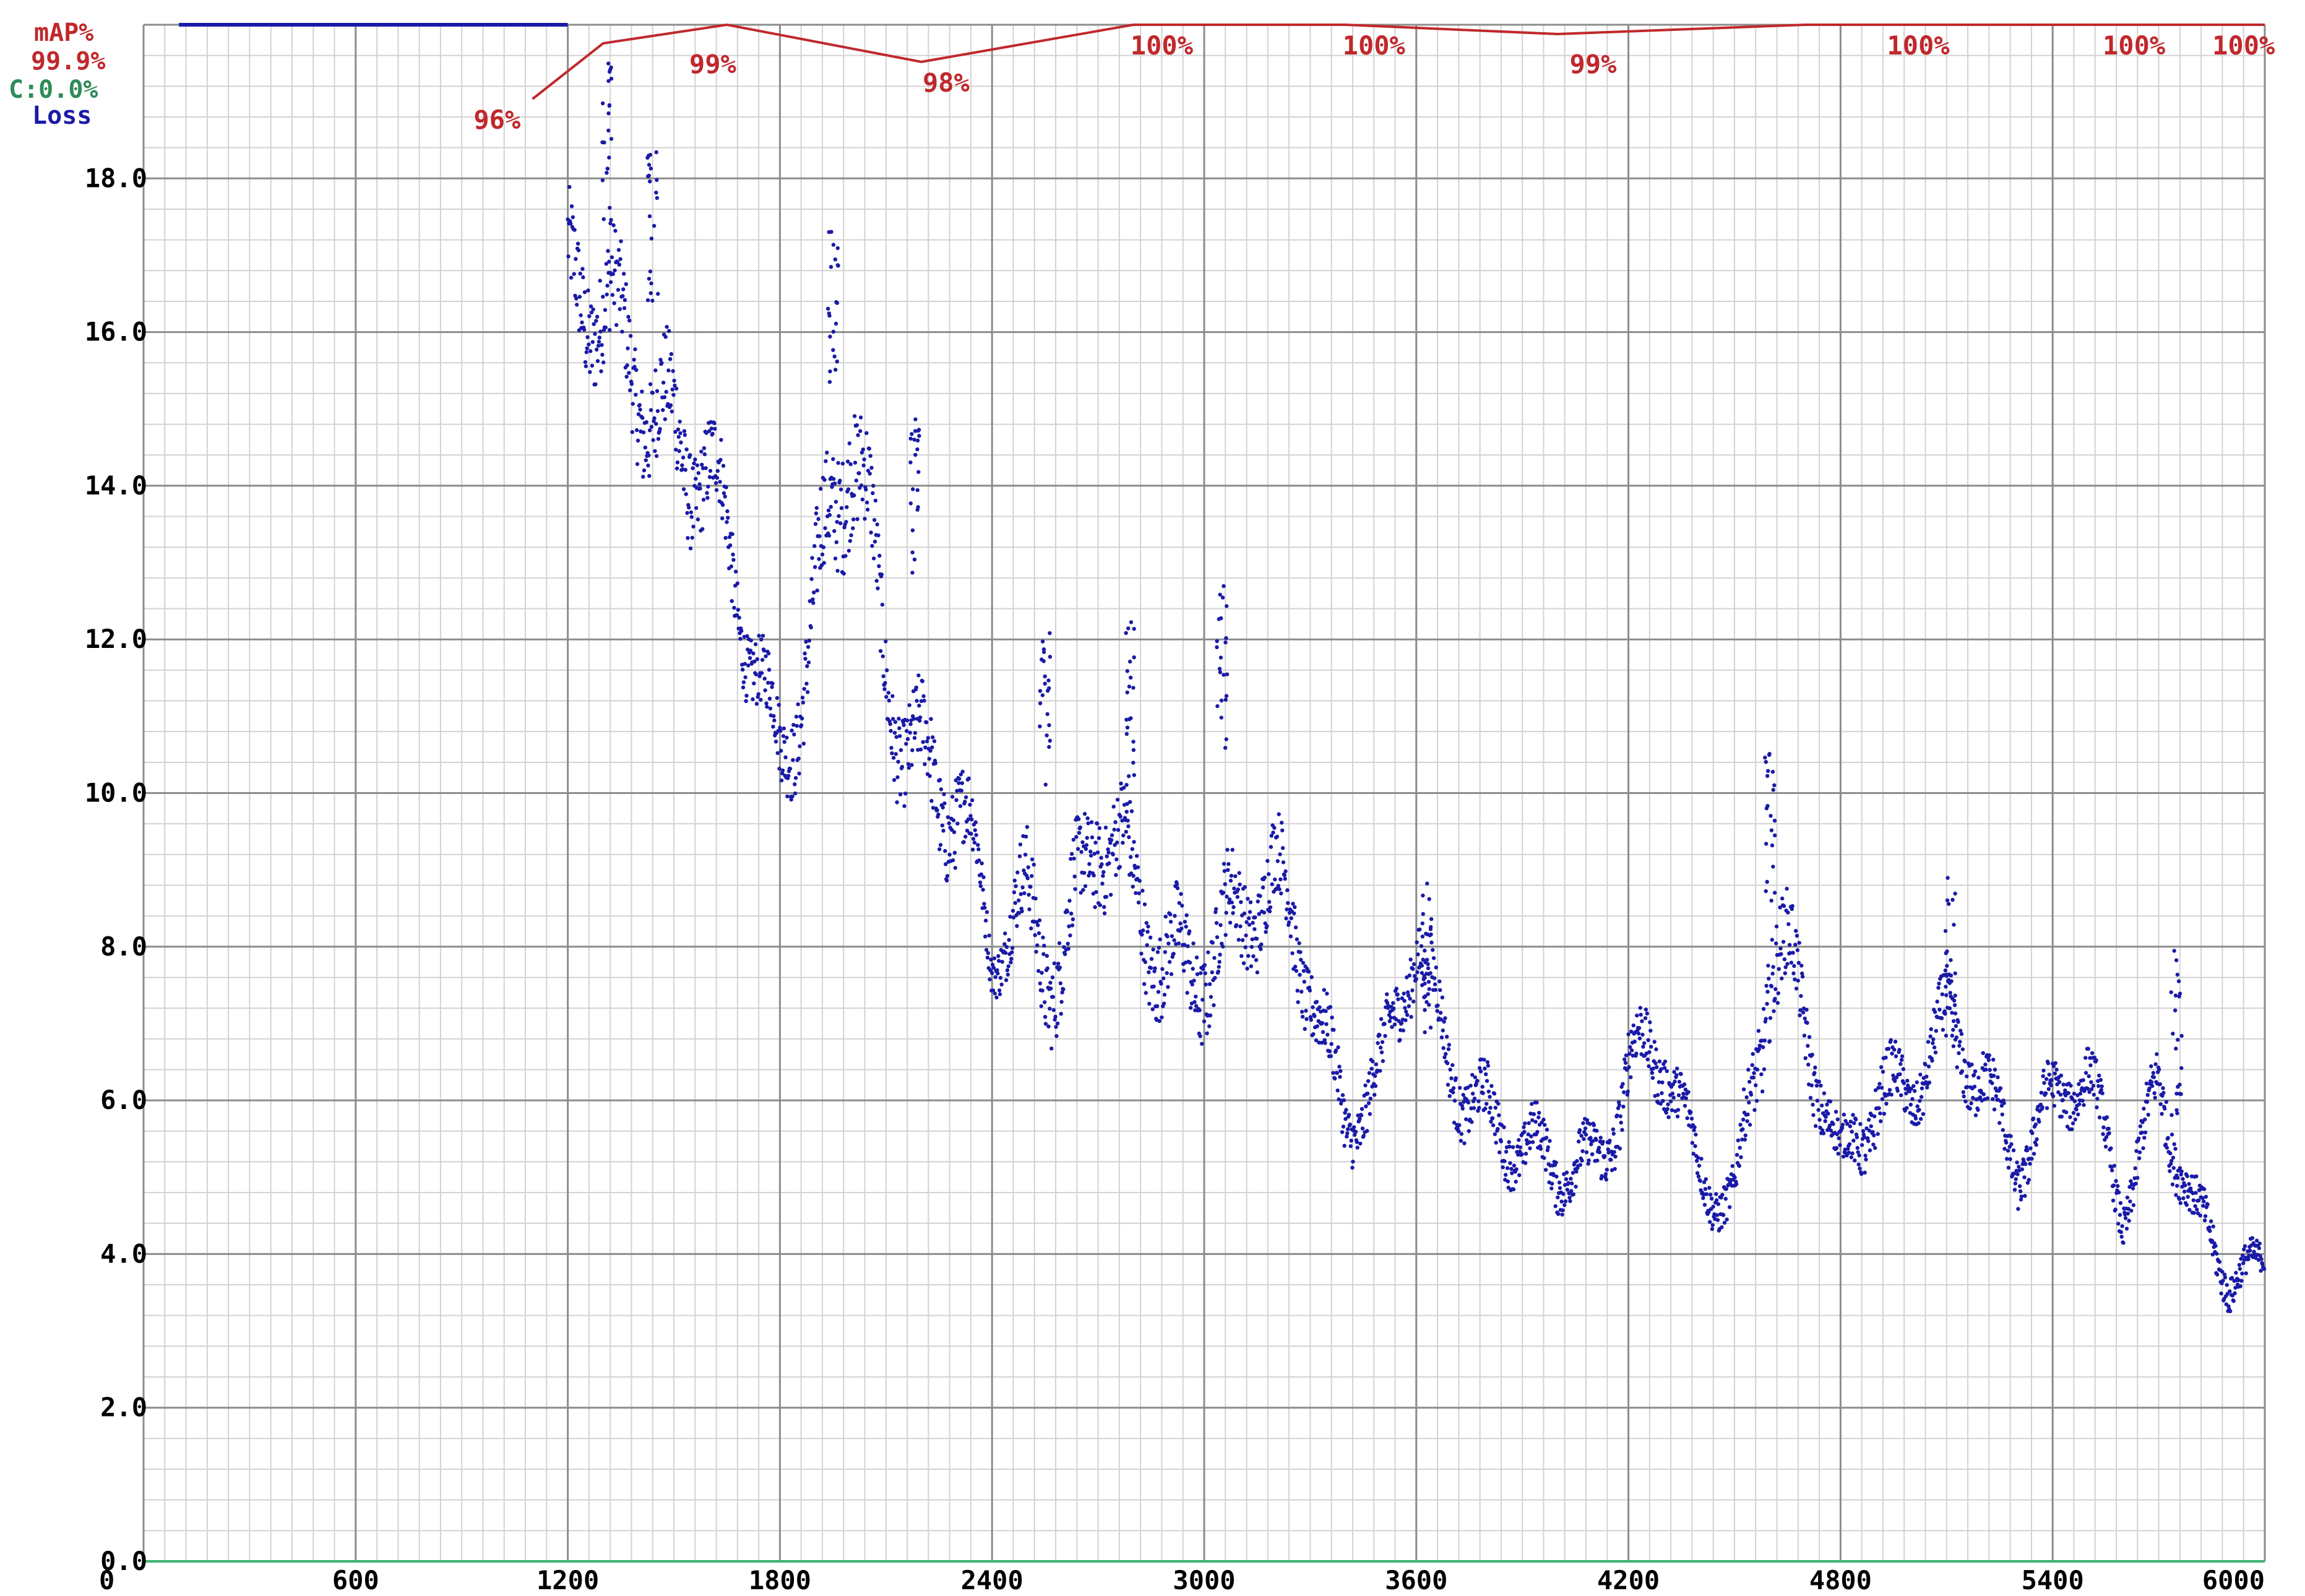 The width and height of the screenshot is (2305, 1596). Describe the element at coordinates (116, 485) in the screenshot. I see `y-tick-label: 14.0` at that location.